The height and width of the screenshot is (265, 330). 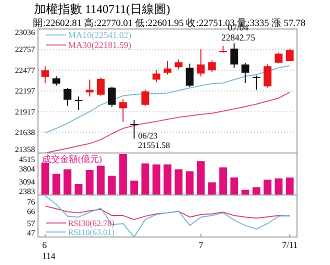 I want to click on y-tick-label: 23036, so click(x=25, y=32).